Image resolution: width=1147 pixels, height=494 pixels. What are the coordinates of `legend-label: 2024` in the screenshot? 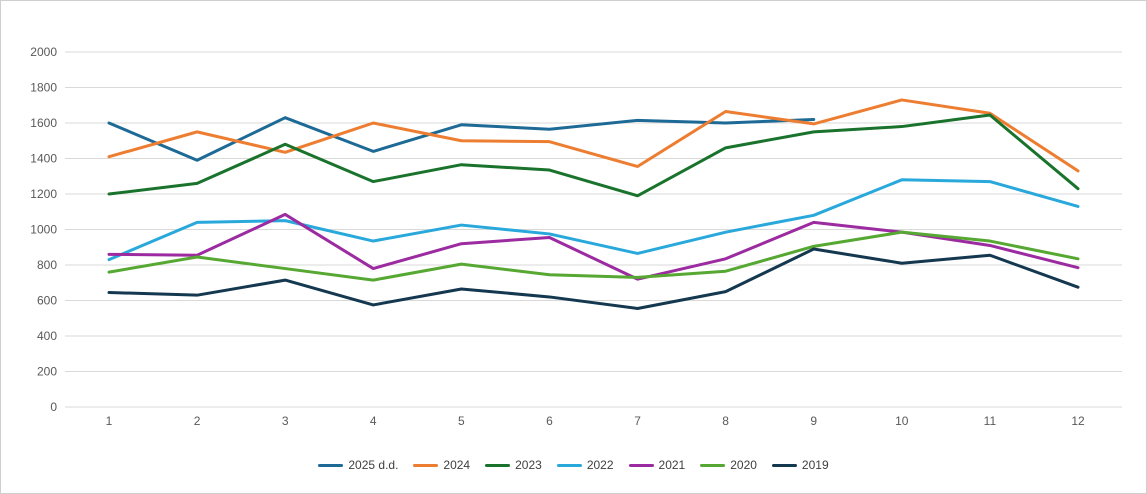 It's located at (457, 465).